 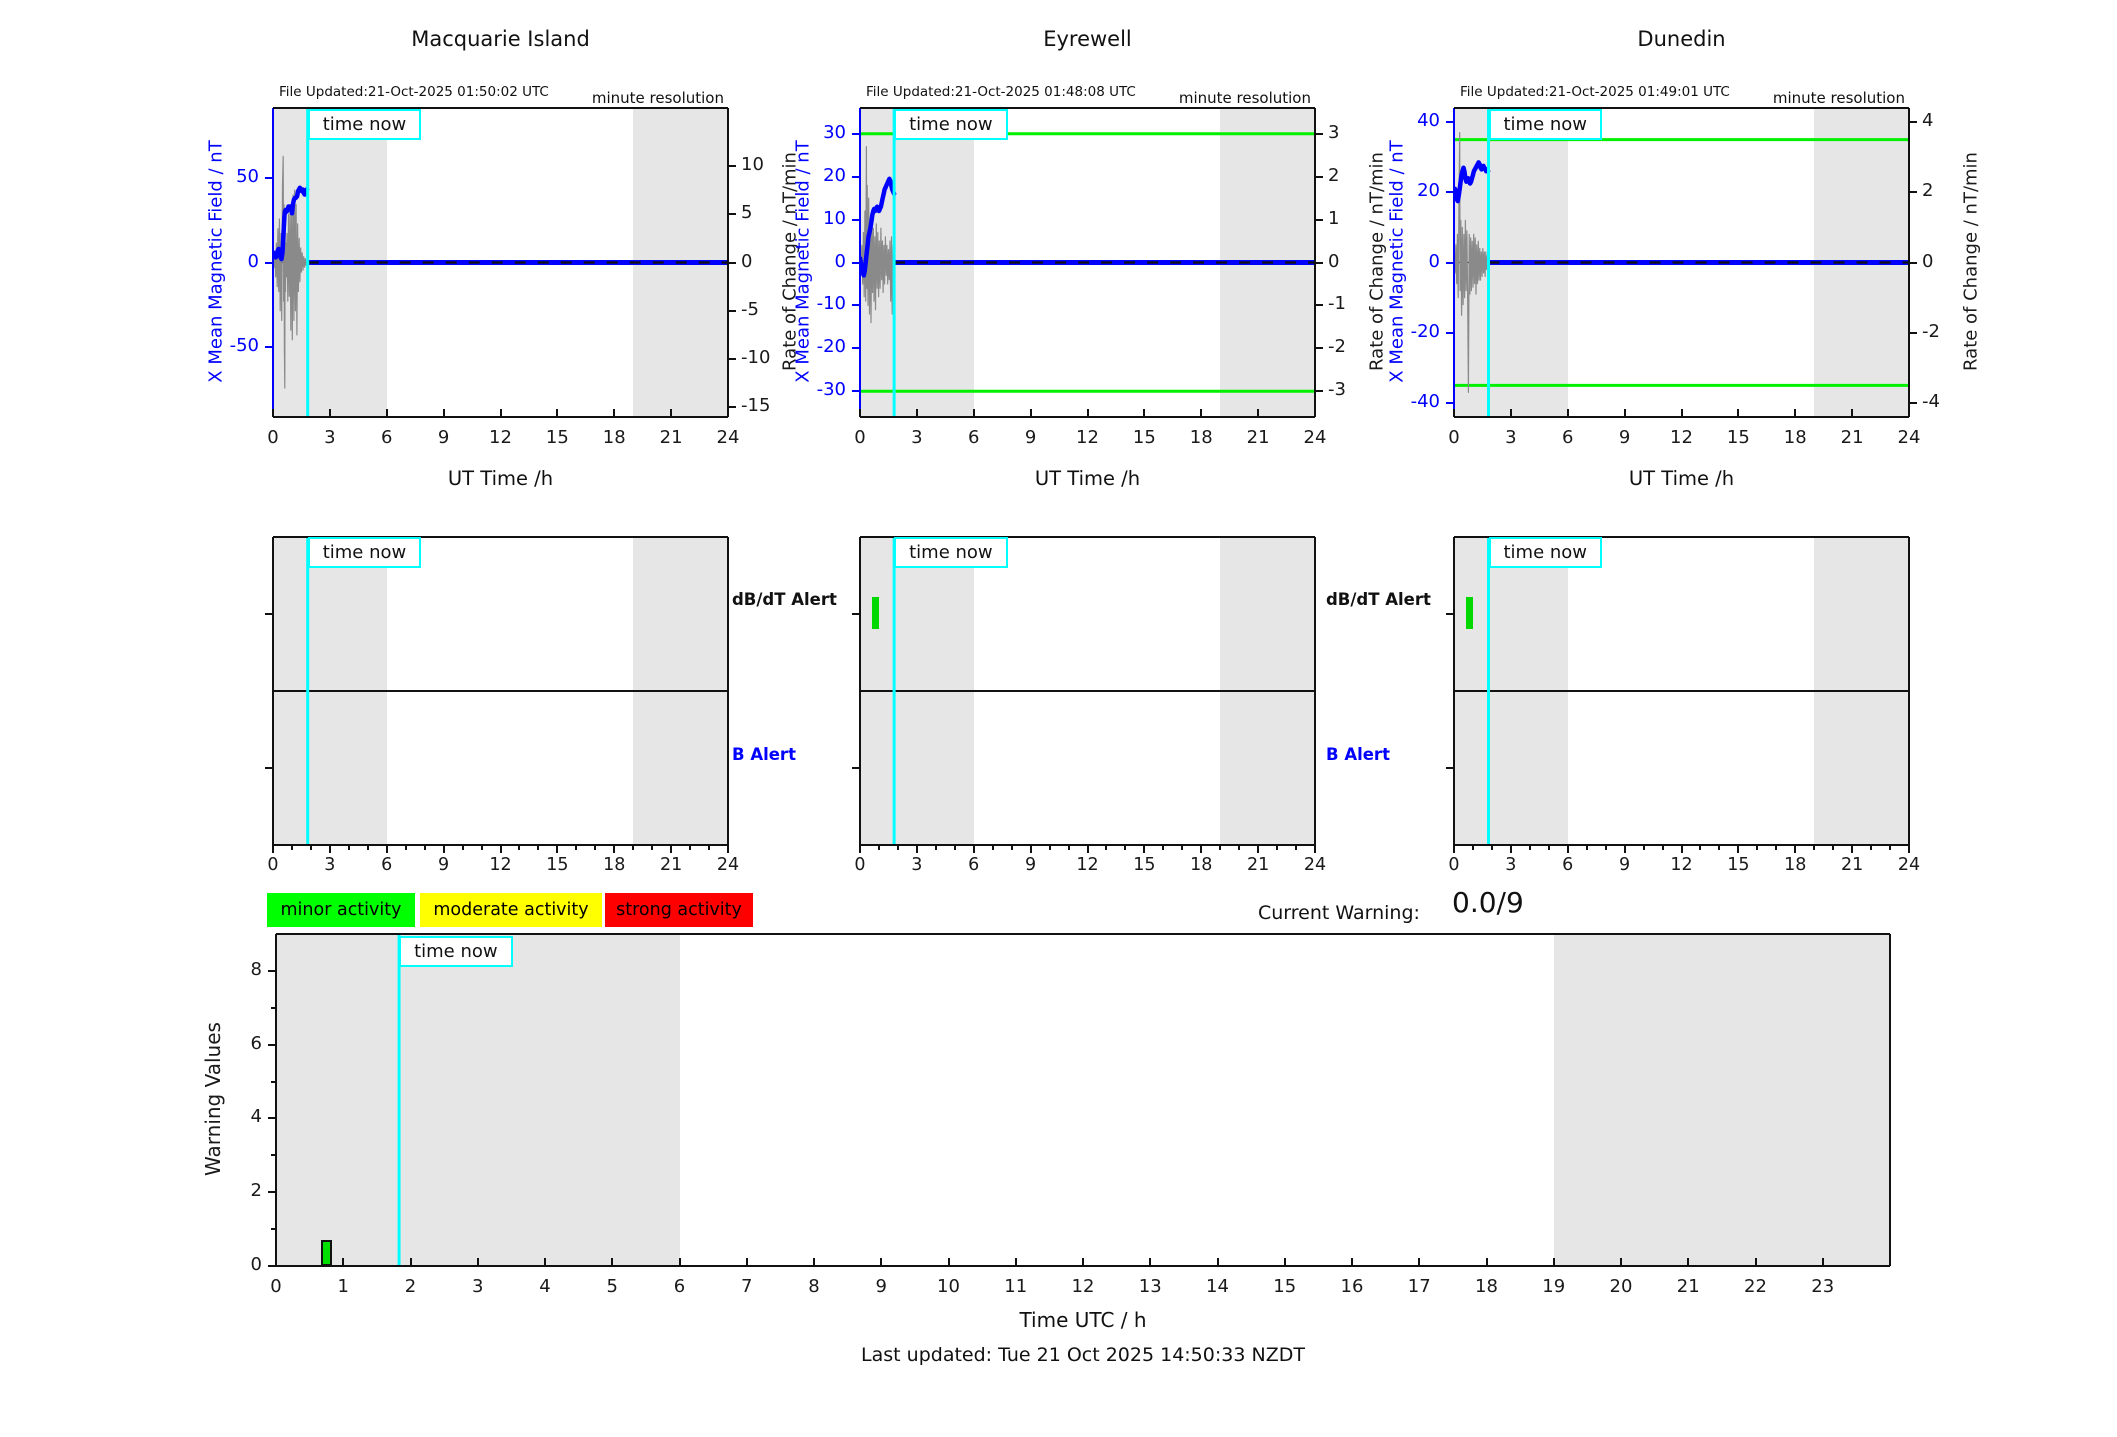 I want to click on macquarie-field-trace, so click(x=291, y=223).